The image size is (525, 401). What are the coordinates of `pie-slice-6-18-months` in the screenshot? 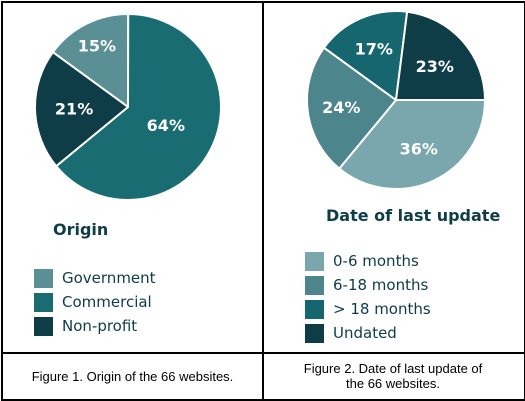 It's located at (351, 108).